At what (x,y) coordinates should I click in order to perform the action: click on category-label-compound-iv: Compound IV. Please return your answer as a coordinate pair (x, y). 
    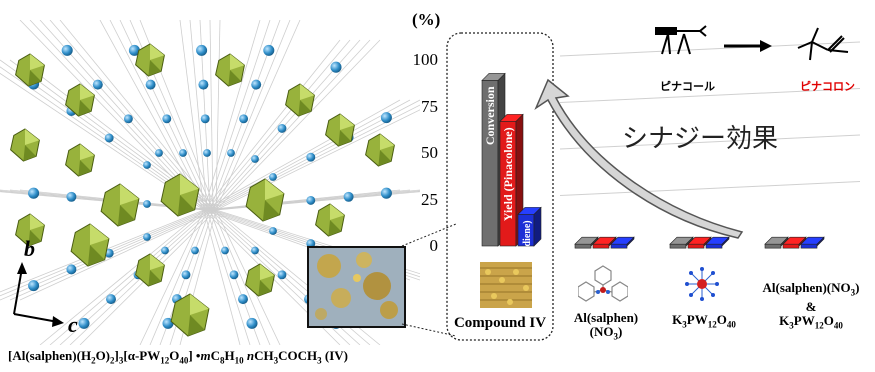
    Looking at the image, I should click on (500, 323).